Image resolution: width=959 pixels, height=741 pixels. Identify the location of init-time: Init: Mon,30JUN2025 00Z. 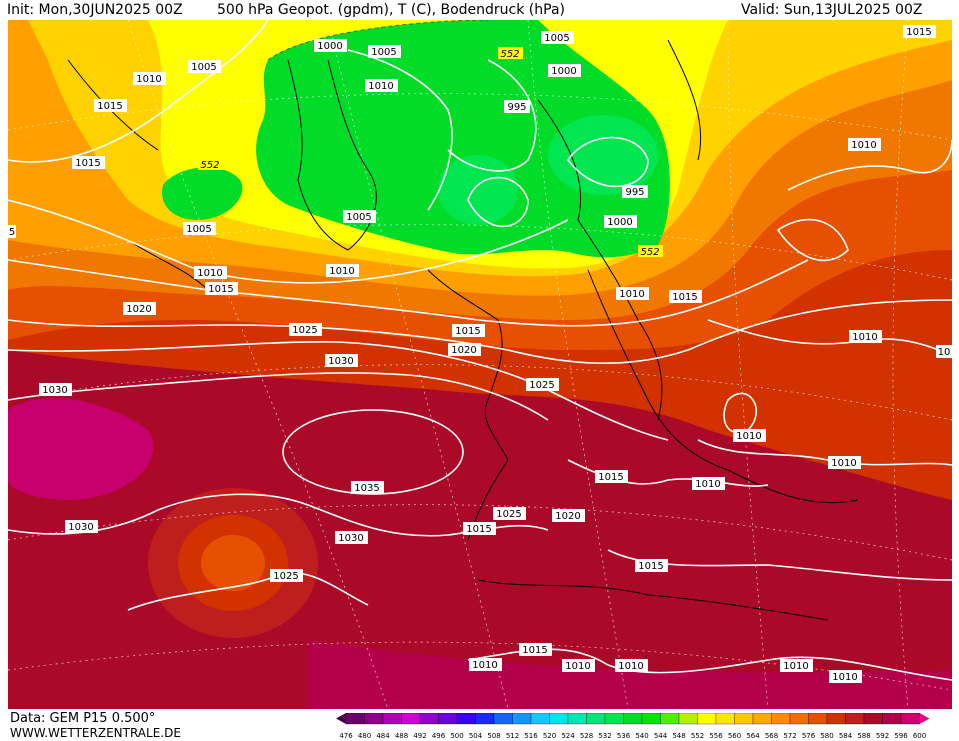
(95, 10).